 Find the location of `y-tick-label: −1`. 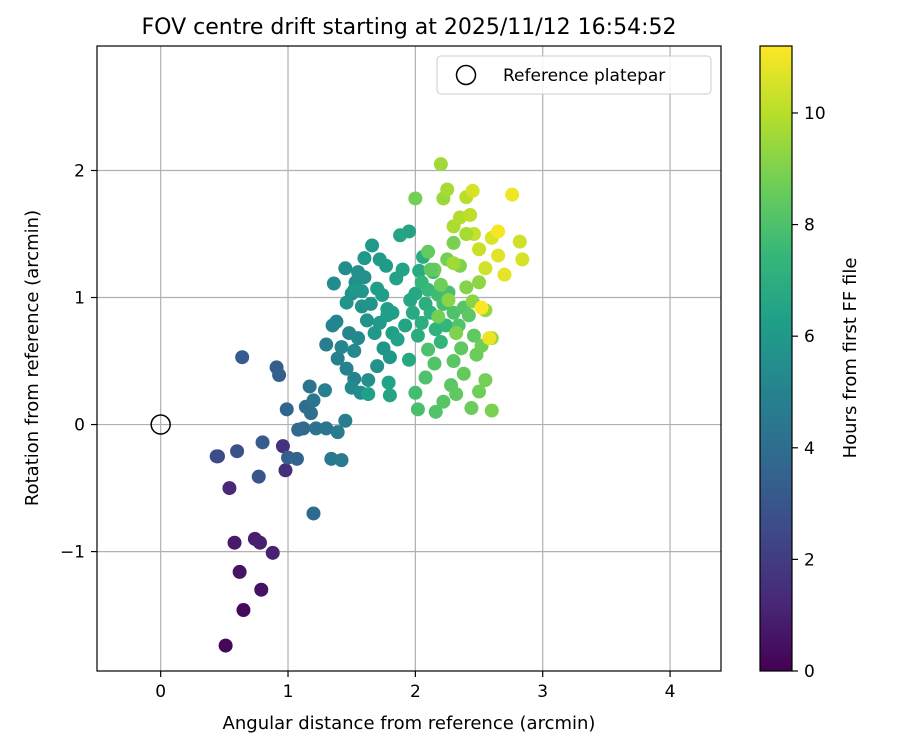

y-tick-label: −1 is located at coordinates (72, 553).